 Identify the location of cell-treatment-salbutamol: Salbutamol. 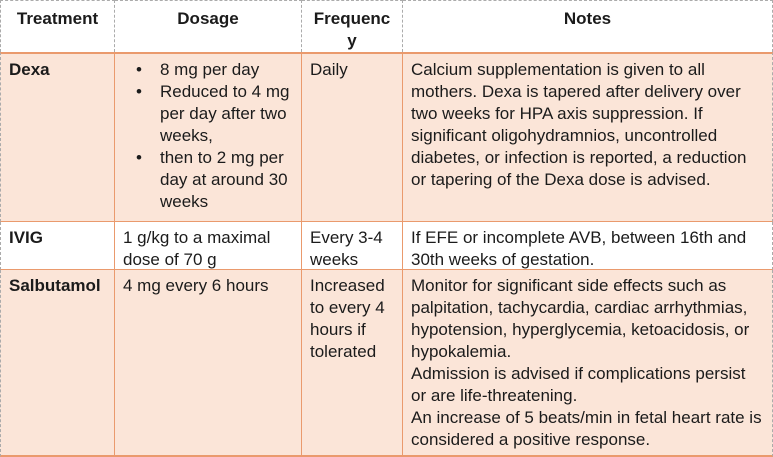
(57, 363).